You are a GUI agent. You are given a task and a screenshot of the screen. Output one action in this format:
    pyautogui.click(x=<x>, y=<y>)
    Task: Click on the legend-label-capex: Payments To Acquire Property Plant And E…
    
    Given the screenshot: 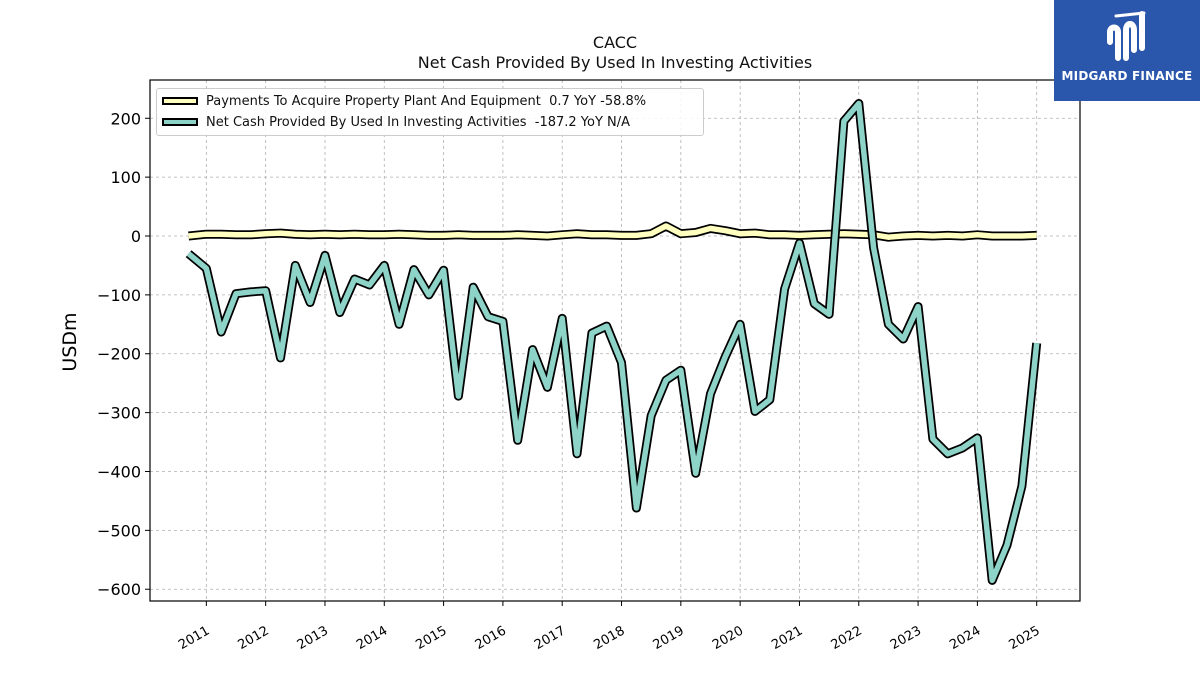 What is the action you would take?
    pyautogui.click(x=426, y=101)
    